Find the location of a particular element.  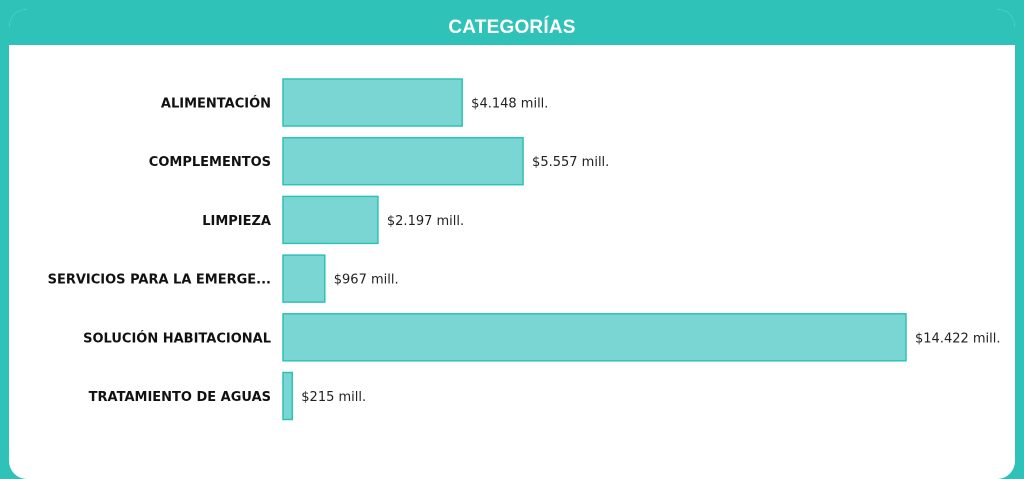

value-label: $14.422 mill. is located at coordinates (958, 338).